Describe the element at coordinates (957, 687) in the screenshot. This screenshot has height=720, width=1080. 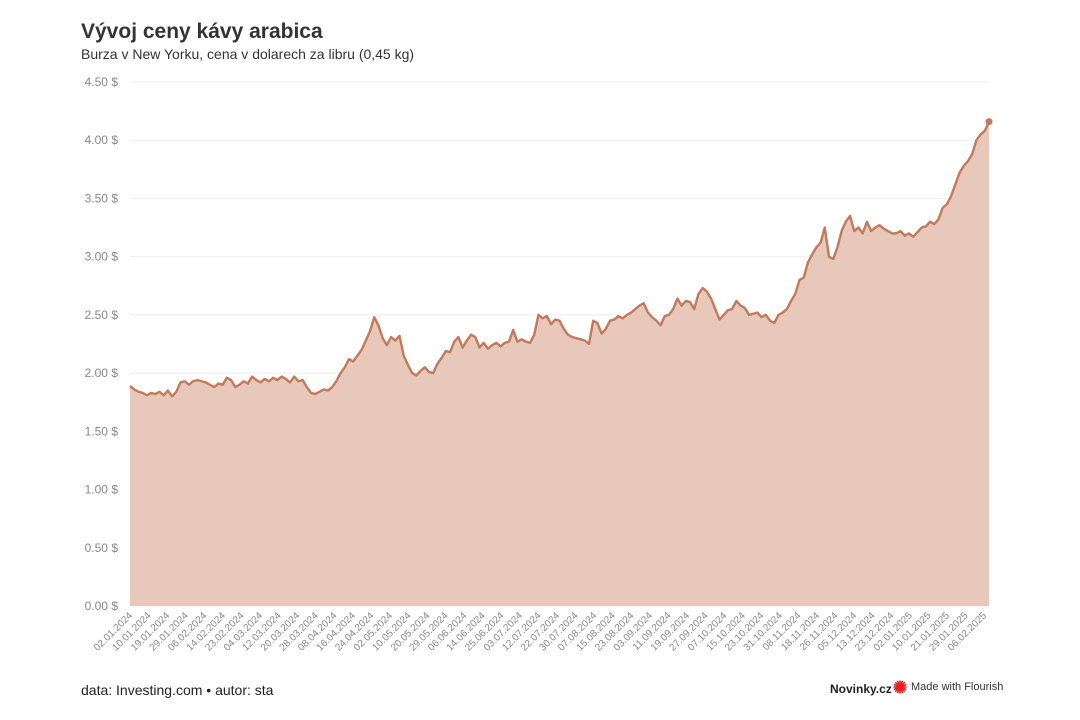
I see `made-with-flourish-text: Made with Flourish` at that location.